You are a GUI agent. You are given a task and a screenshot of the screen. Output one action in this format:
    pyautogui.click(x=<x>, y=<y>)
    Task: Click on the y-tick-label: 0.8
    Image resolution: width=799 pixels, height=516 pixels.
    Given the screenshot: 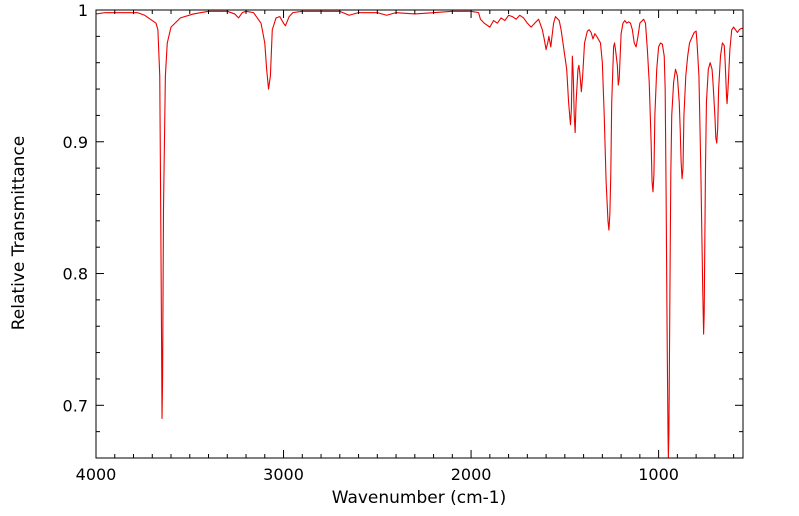 What is the action you would take?
    pyautogui.click(x=75, y=274)
    